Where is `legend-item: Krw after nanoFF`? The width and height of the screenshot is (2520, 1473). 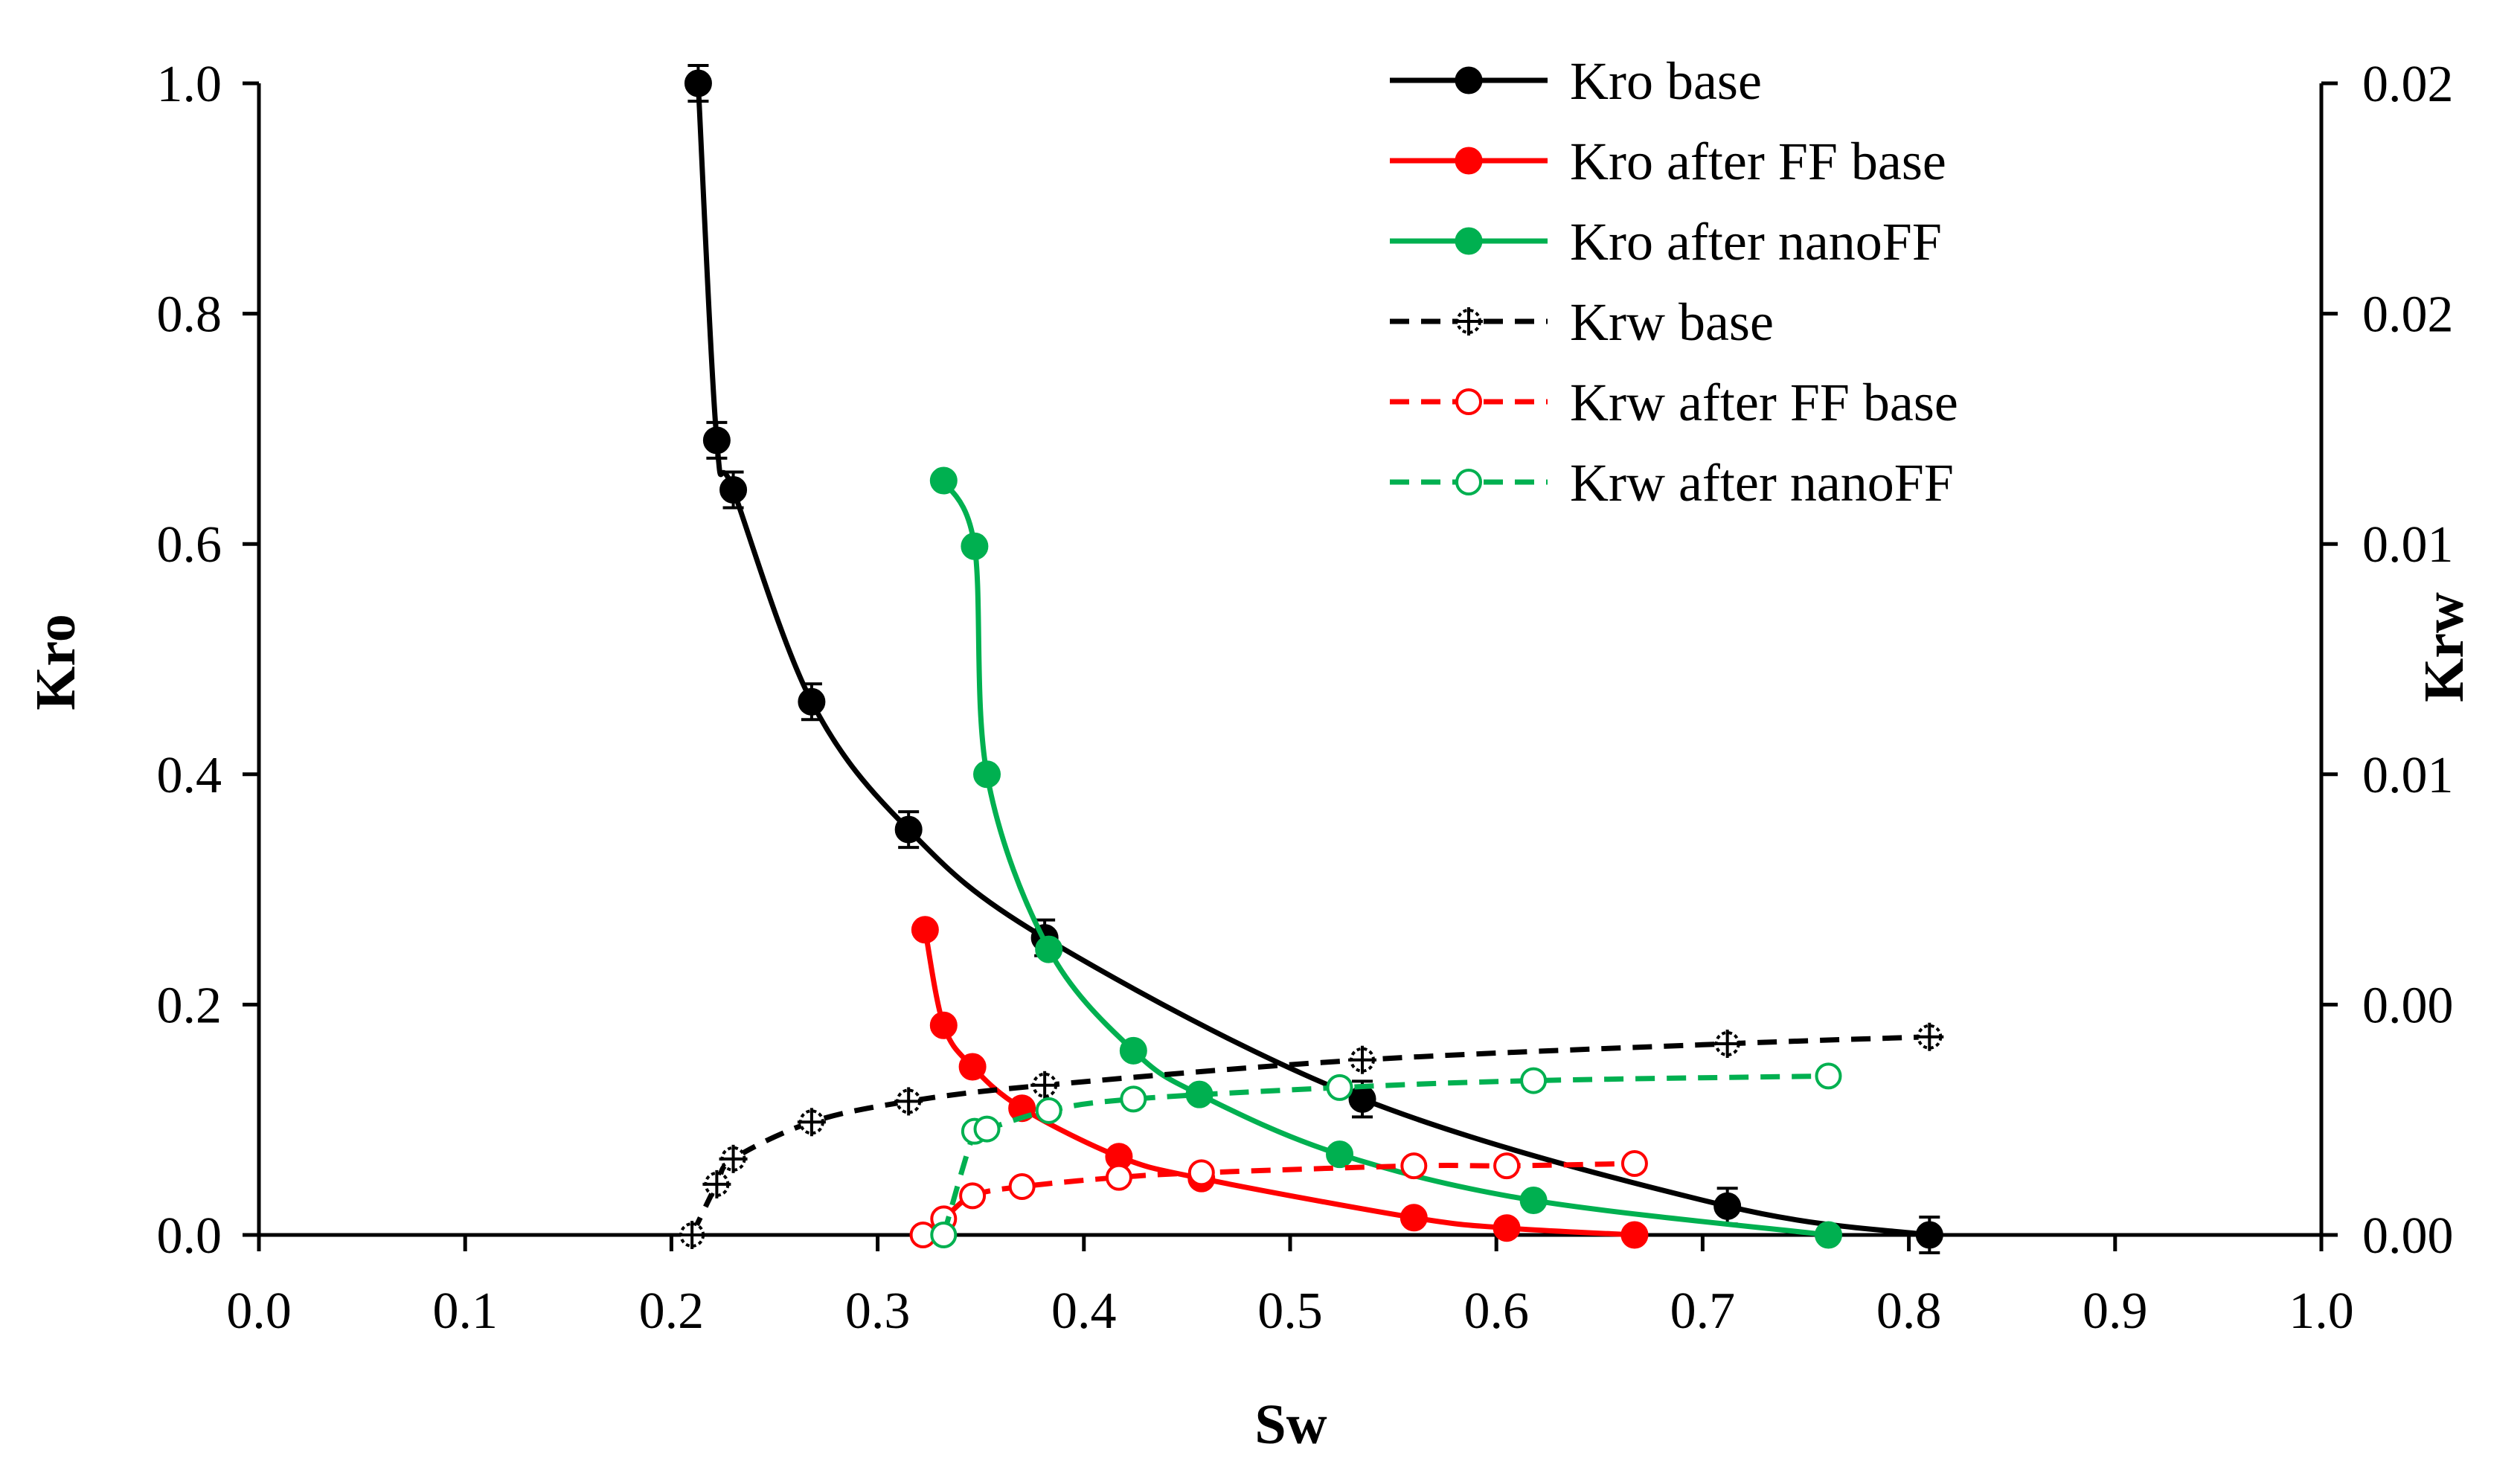
legend-item: Krw after nanoFF is located at coordinates (1672, 483).